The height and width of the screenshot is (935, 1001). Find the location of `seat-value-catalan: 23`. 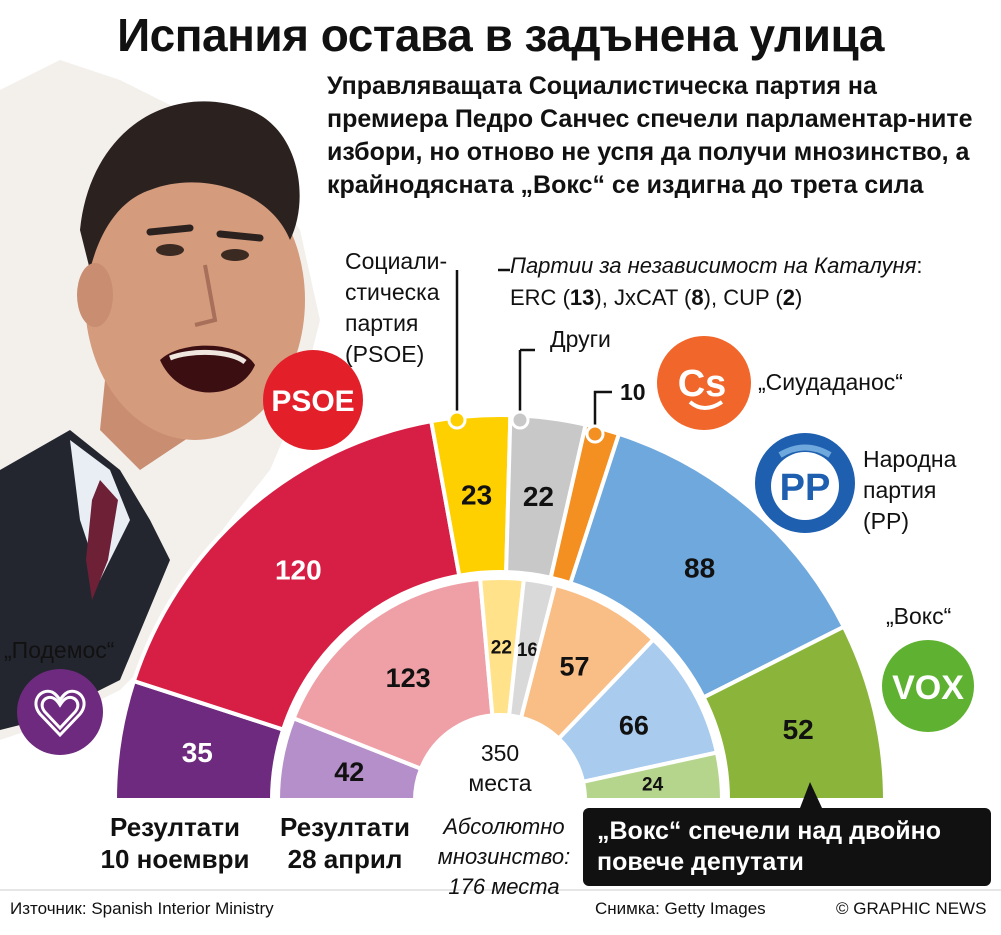

seat-value-catalan: 23 is located at coordinates (476, 494).